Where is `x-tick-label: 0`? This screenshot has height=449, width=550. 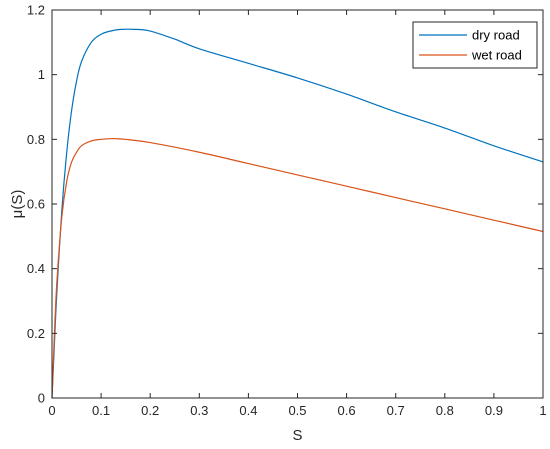
x-tick-label: 0 is located at coordinates (51, 410).